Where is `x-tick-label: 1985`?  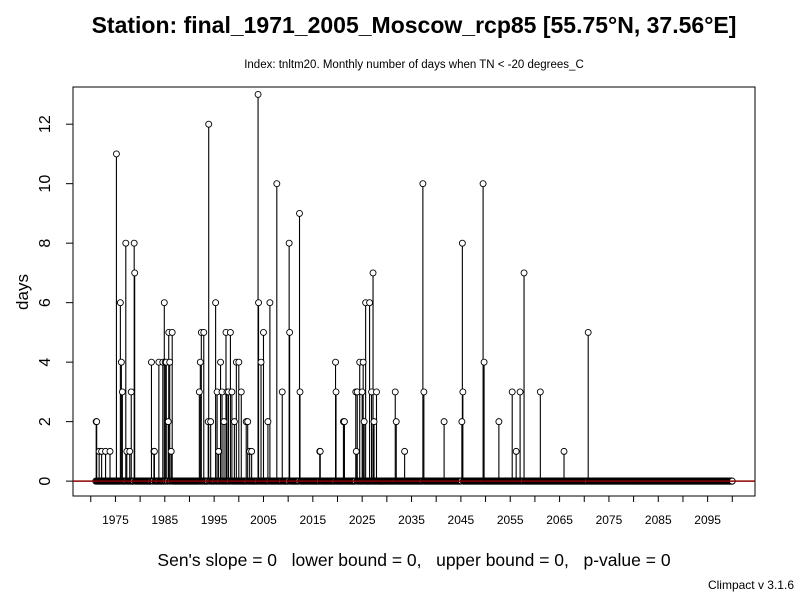 x-tick-label: 1985 is located at coordinates (164, 520).